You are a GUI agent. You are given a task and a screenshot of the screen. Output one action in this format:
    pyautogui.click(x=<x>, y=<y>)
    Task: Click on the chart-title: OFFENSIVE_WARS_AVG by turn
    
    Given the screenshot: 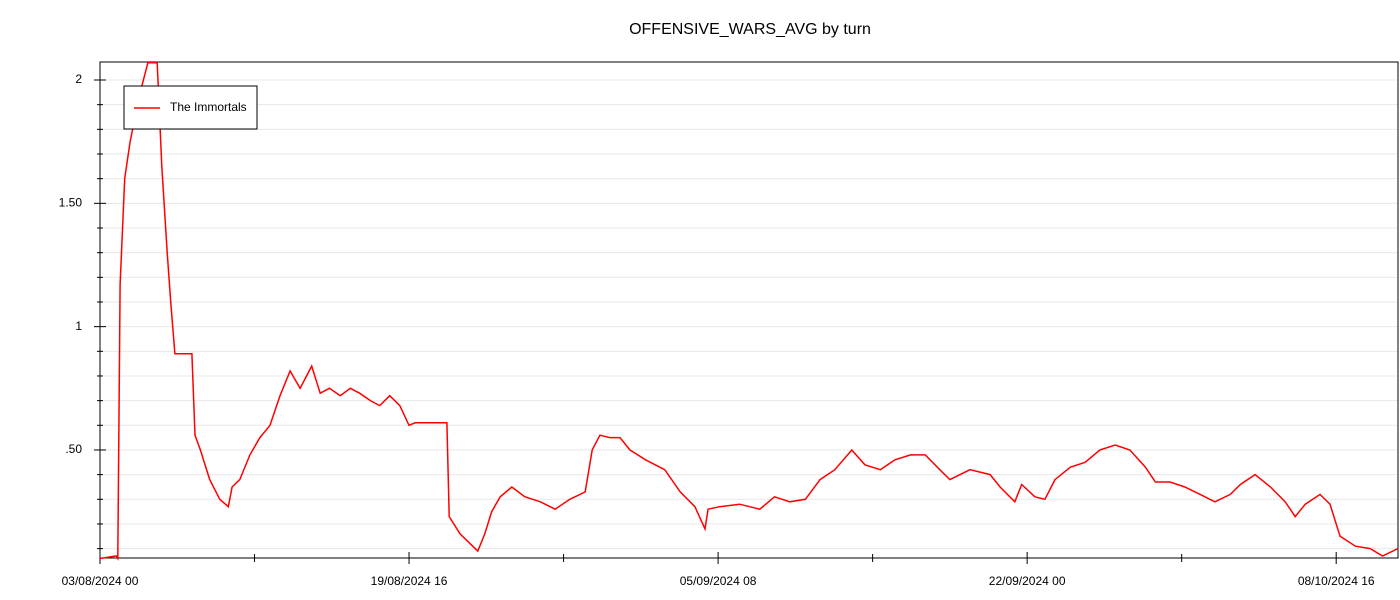 What is the action you would take?
    pyautogui.click(x=750, y=29)
    